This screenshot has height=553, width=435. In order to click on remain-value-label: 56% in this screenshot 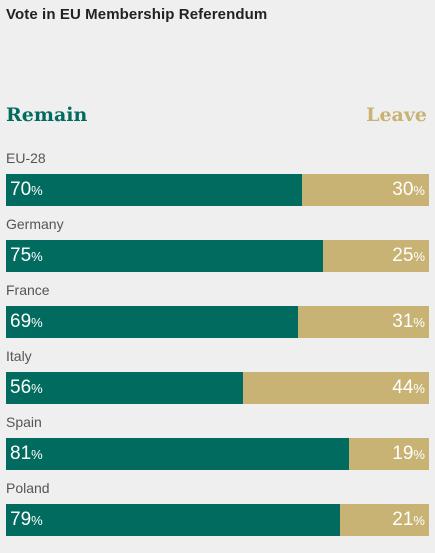, I will do `click(26, 387)`.